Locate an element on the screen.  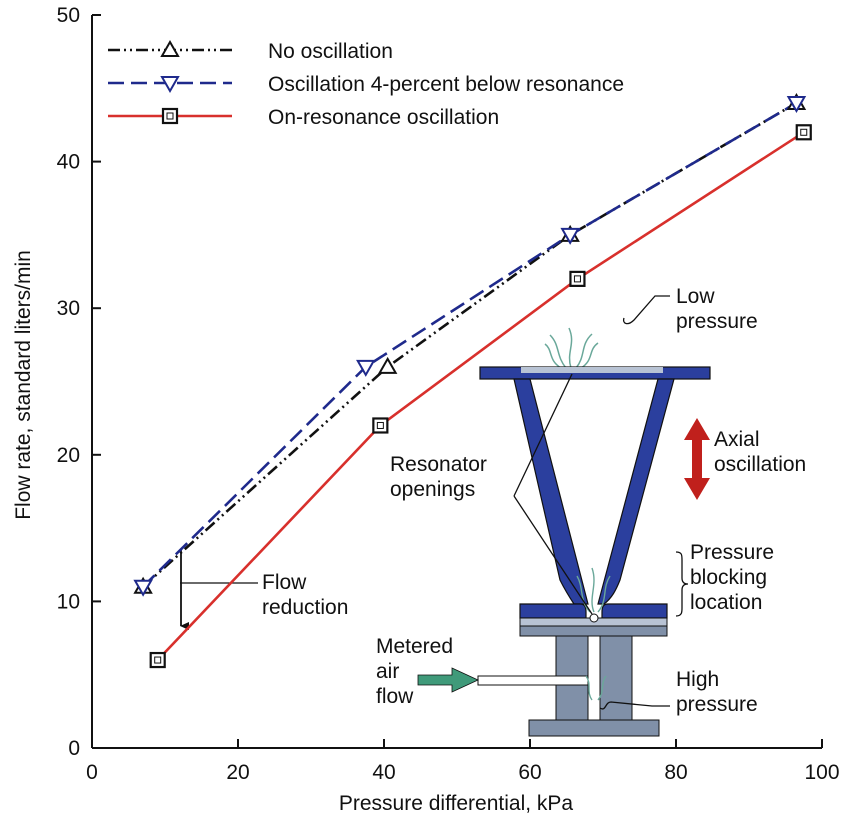
legend-label-0: No oscillation is located at coordinates (330, 51).